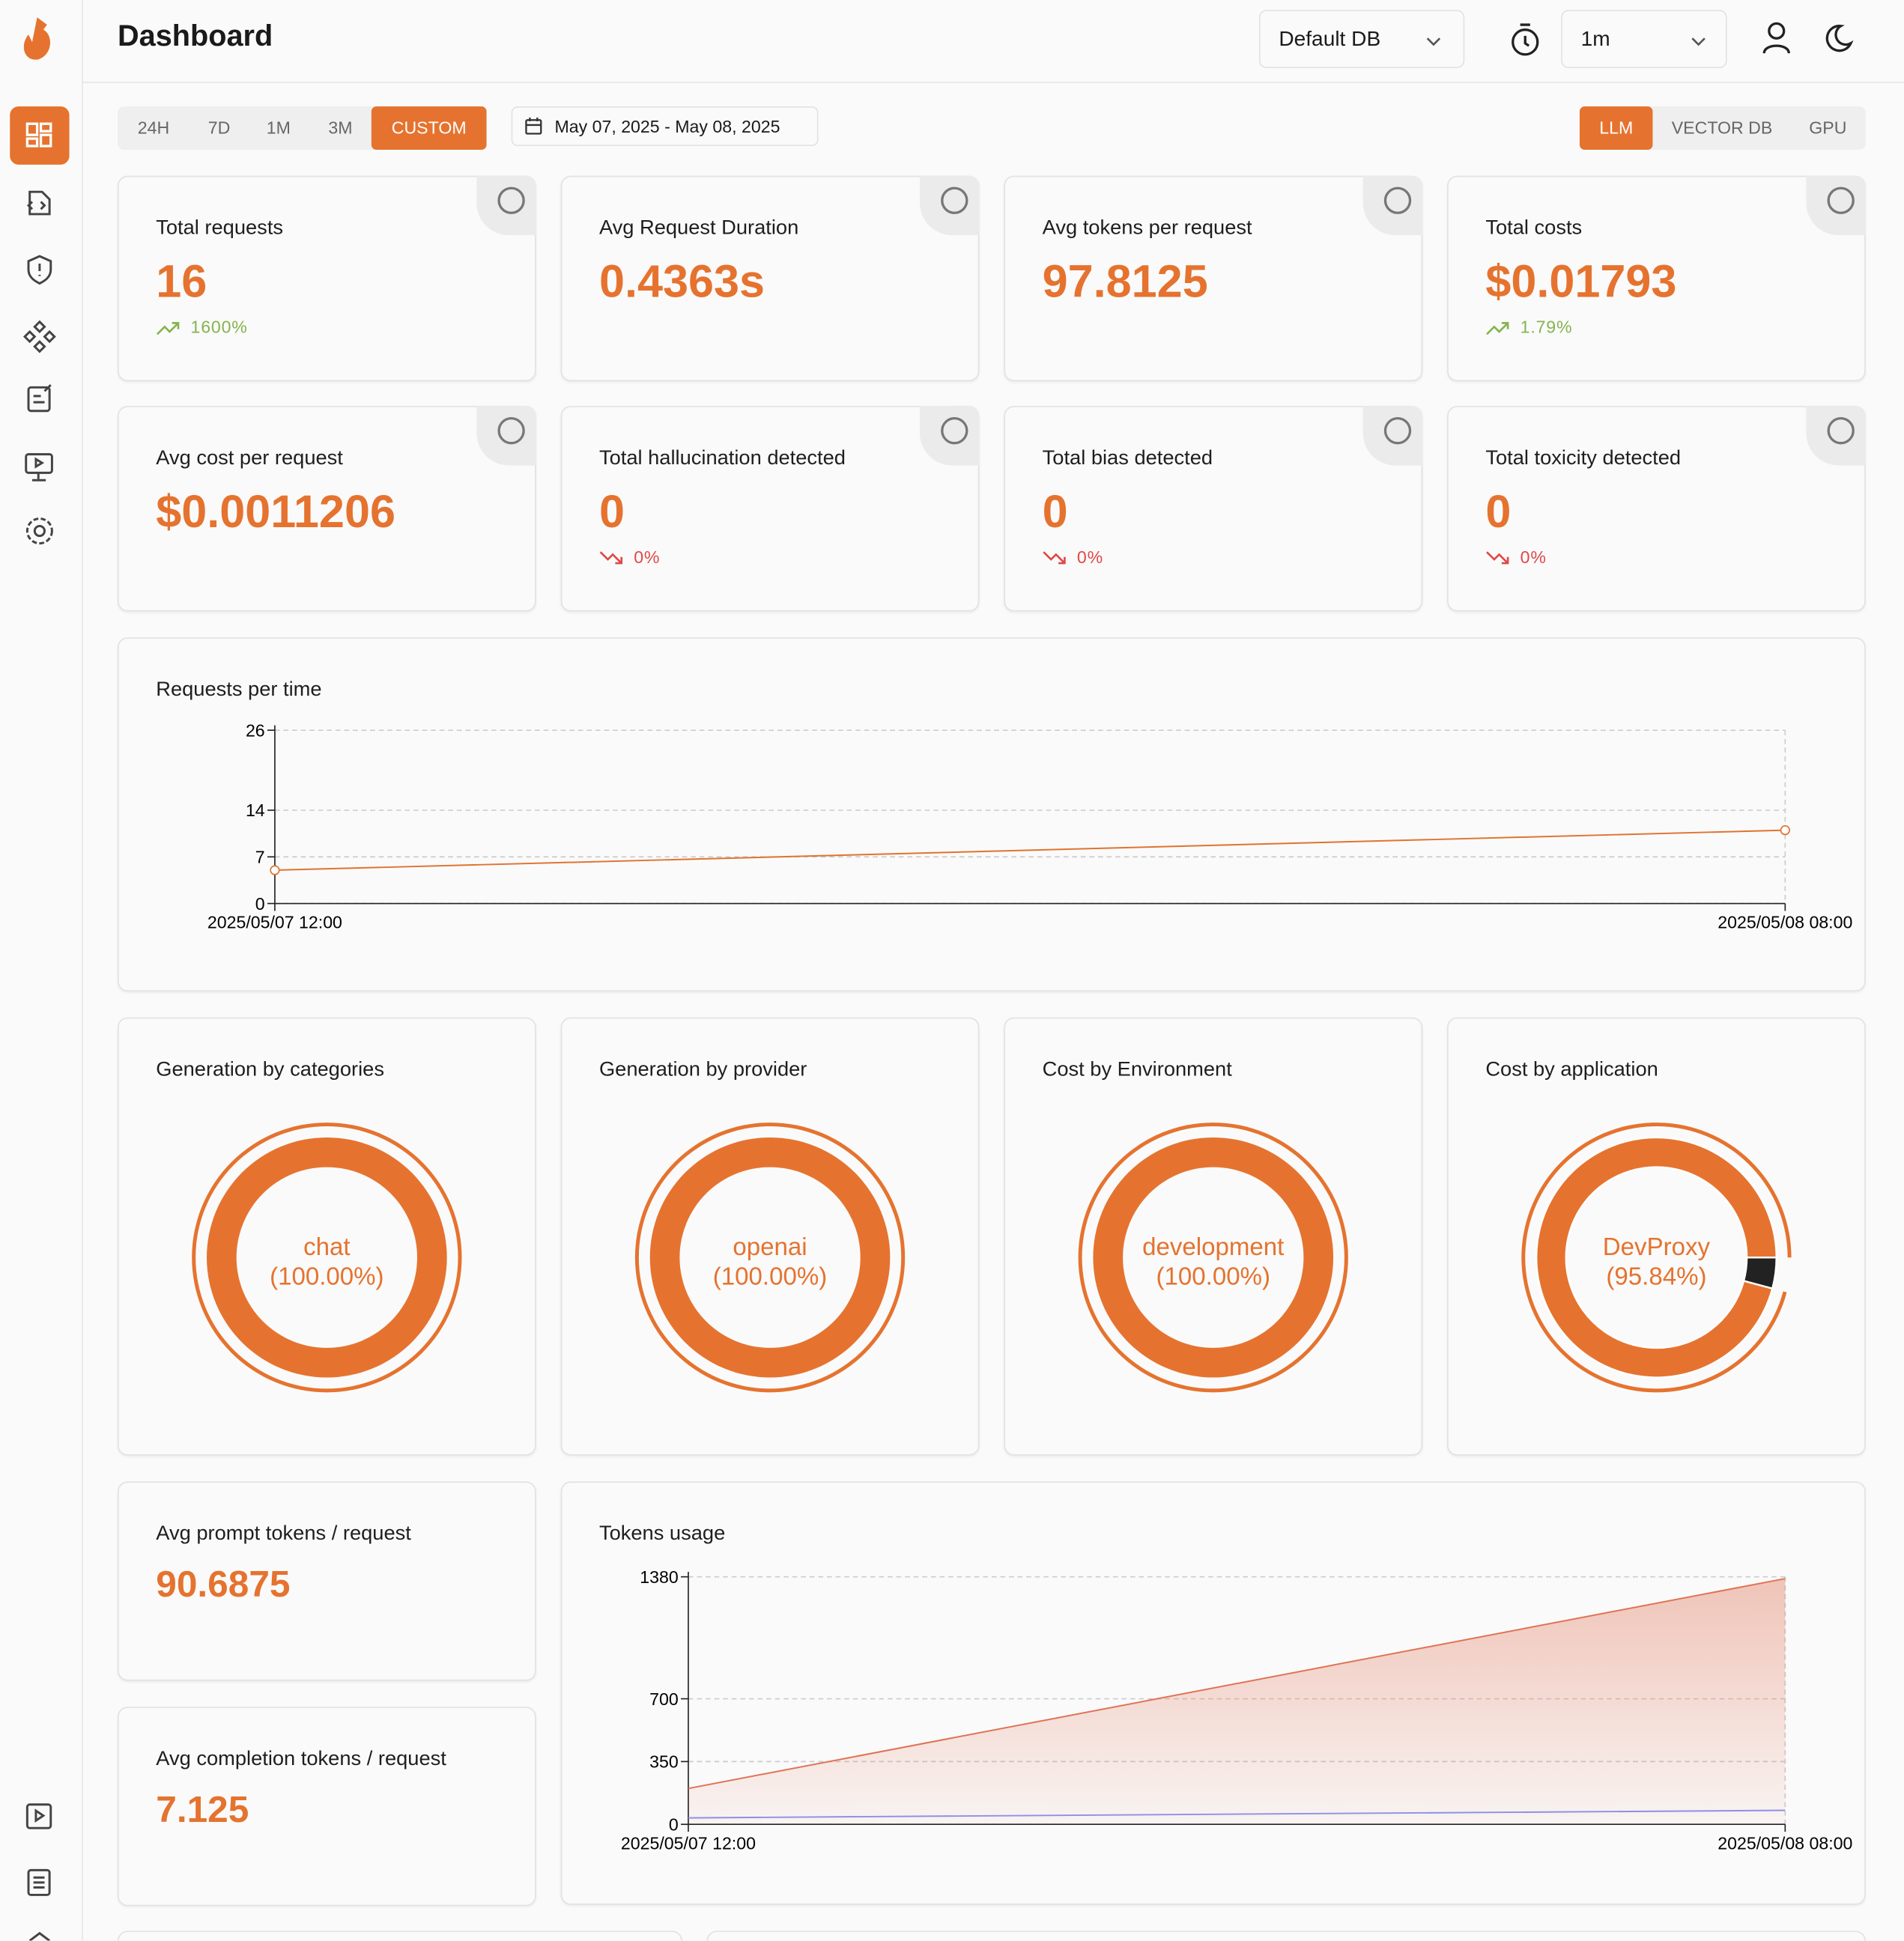 Image resolution: width=1904 pixels, height=1941 pixels. I want to click on date-picker: May 07, 2025 - May 08, 2025, so click(665, 126).